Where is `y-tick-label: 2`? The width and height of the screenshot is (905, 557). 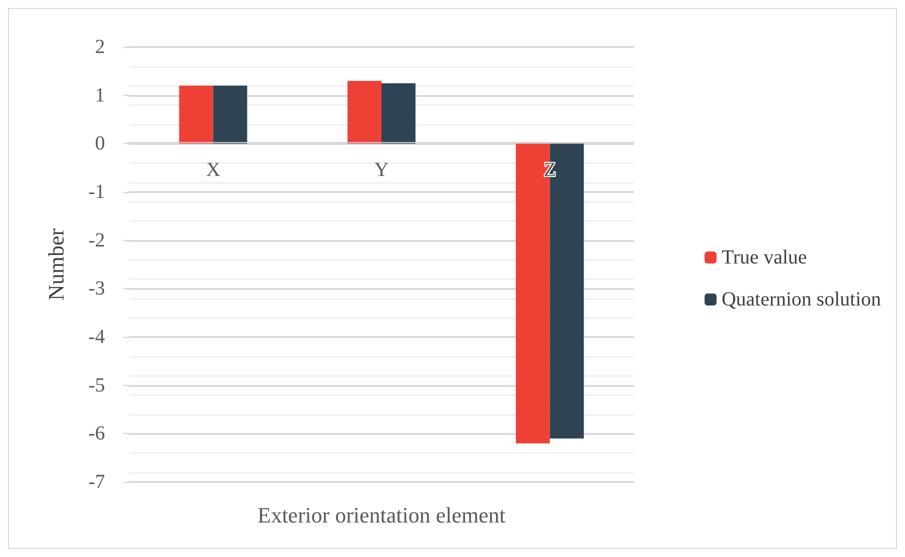 y-tick-label: 2 is located at coordinates (100, 47).